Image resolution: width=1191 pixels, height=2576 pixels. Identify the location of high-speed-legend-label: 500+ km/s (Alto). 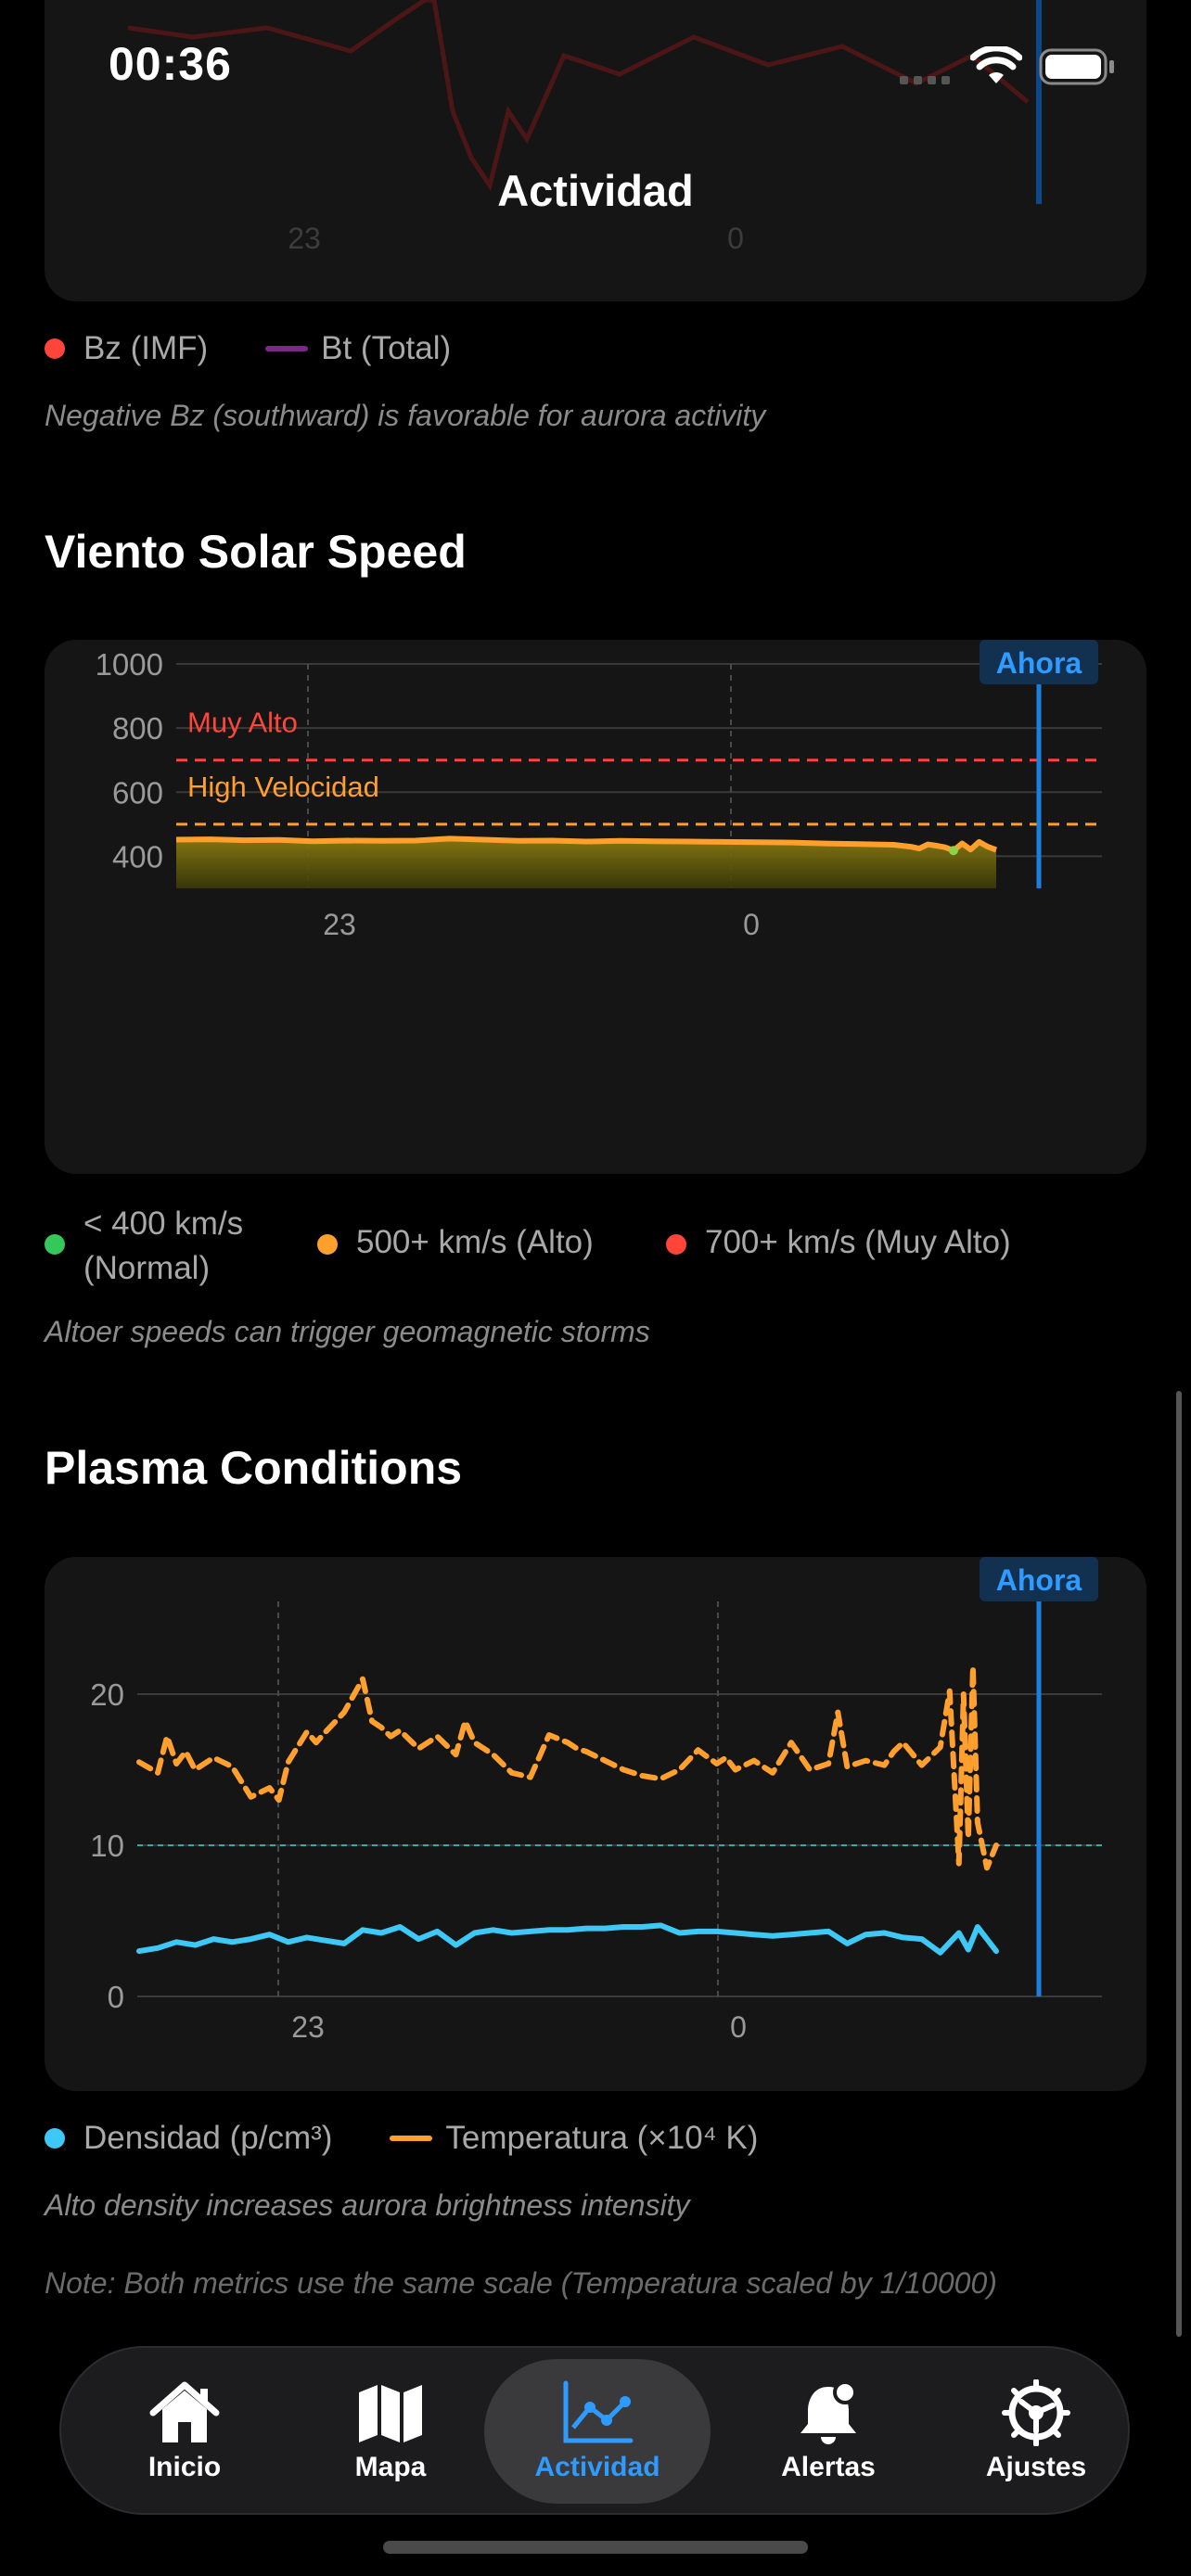
(475, 1242).